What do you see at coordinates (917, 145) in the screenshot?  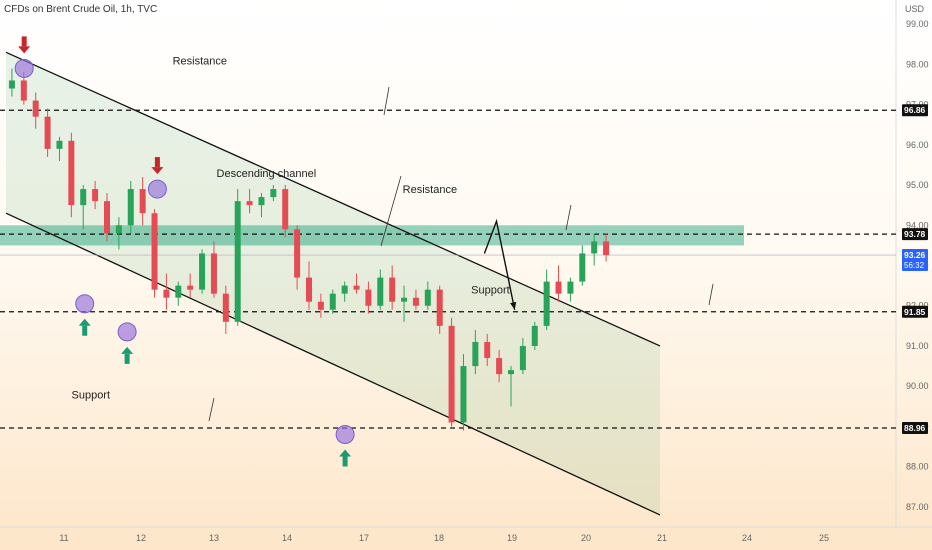 I see `y-tick-label: 96.00` at bounding box center [917, 145].